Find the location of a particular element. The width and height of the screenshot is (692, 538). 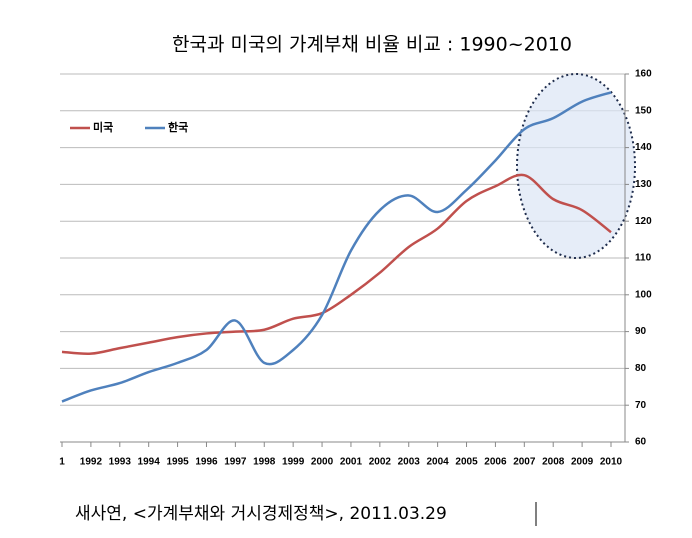

x-tick-label: 1993 is located at coordinates (120, 462).